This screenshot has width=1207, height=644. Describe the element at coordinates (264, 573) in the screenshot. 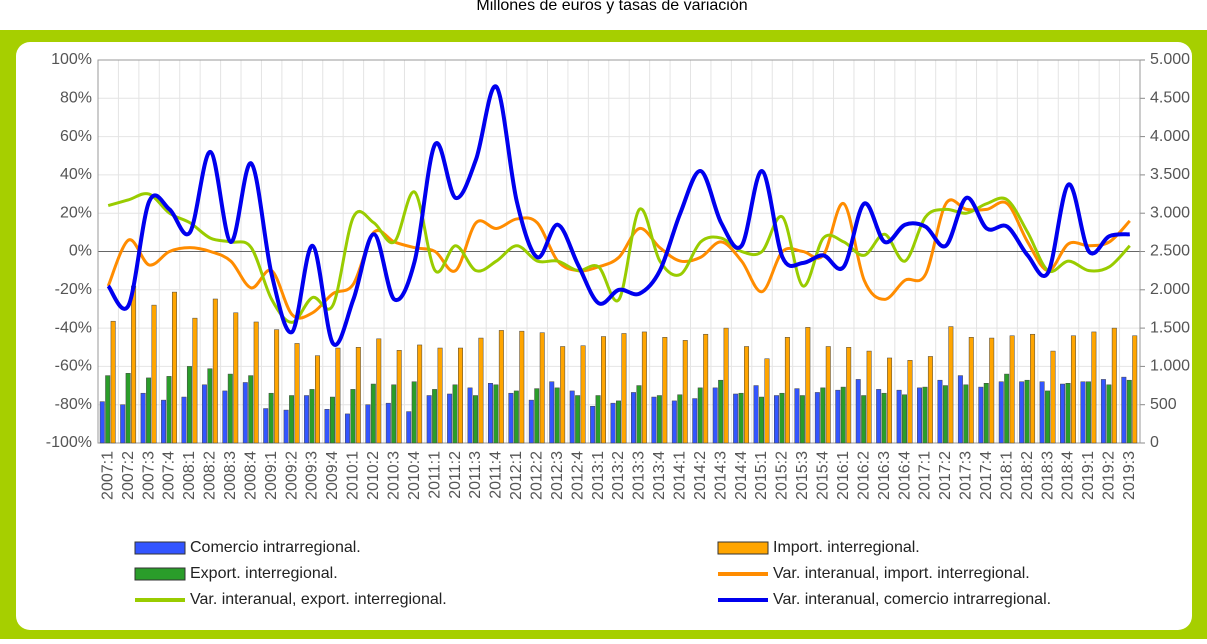

I see `legend-label: Export. interregional.` at that location.